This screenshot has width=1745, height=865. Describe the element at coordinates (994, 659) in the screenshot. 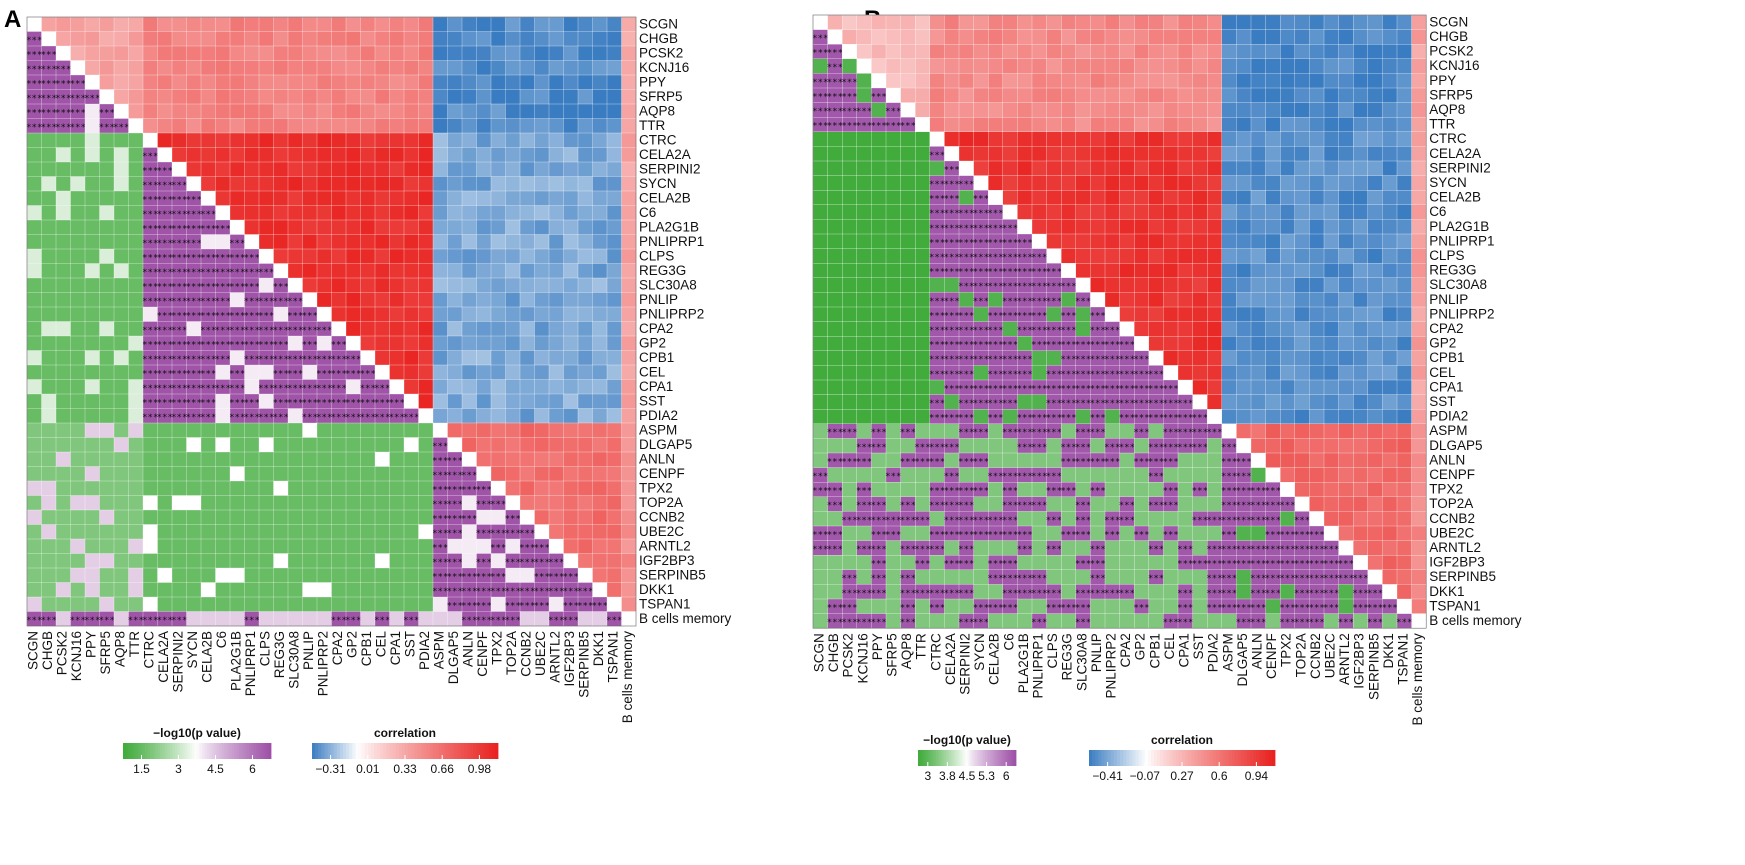

I see `column-label: CELA2B` at that location.